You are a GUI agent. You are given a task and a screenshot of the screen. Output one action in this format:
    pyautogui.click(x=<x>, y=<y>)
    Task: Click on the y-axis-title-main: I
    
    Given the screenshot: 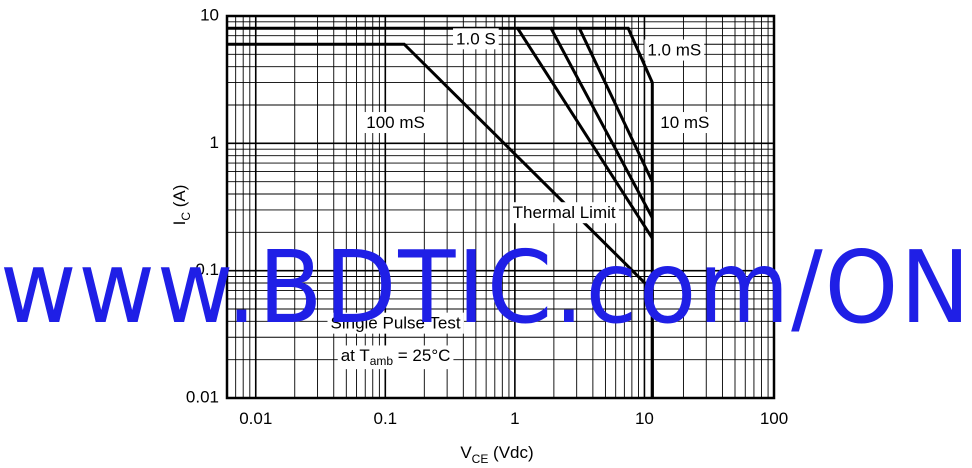 What is the action you would take?
    pyautogui.click(x=179, y=223)
    